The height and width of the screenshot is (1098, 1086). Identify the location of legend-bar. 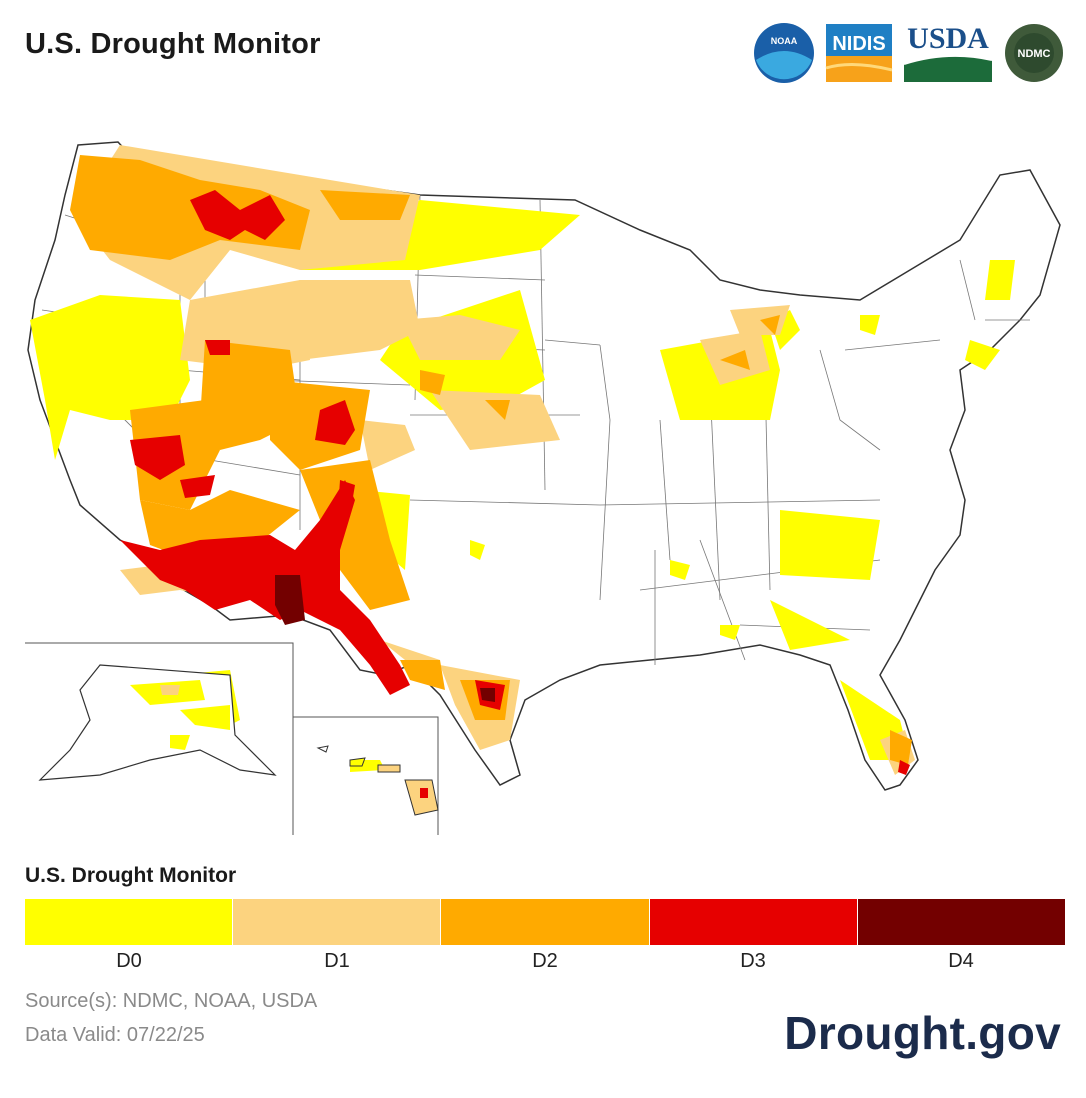
(545, 922).